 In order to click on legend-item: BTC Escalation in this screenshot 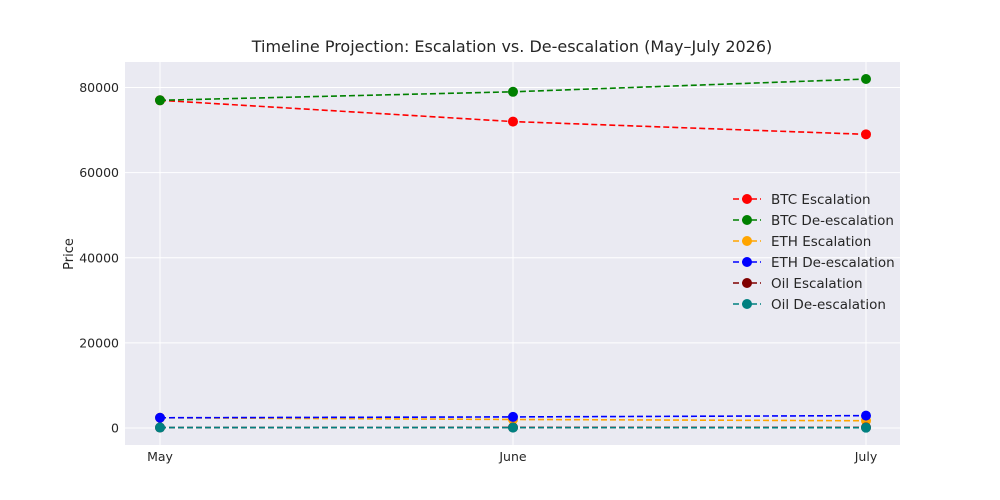, I will do `click(802, 200)`.